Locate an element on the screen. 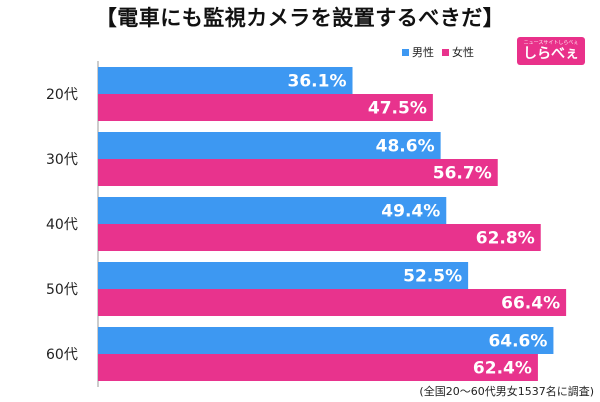 The width and height of the screenshot is (600, 402). category-label: 30代 is located at coordinates (62, 160).